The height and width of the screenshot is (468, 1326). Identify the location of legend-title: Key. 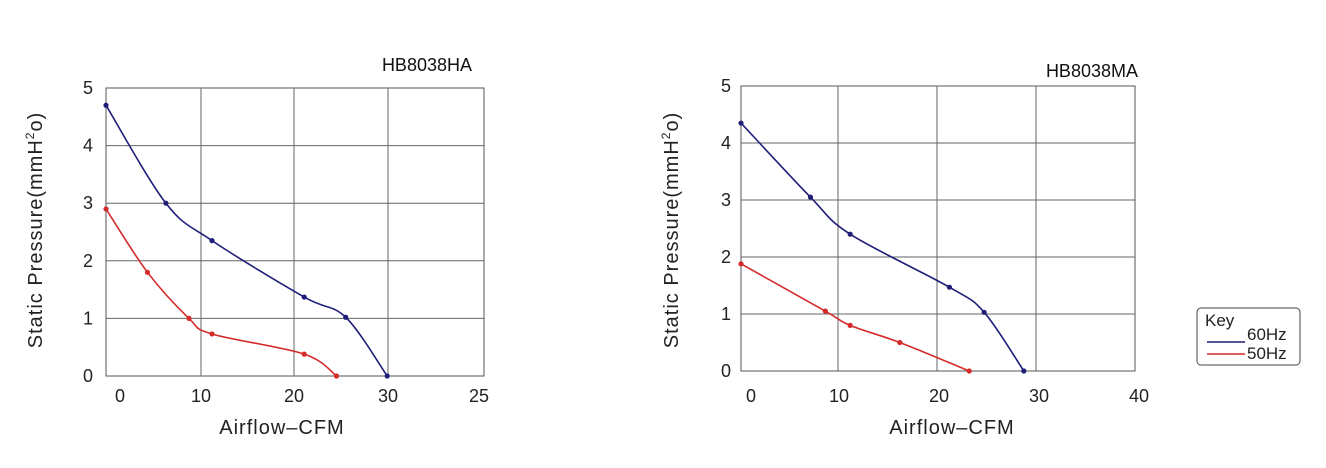
(1220, 320).